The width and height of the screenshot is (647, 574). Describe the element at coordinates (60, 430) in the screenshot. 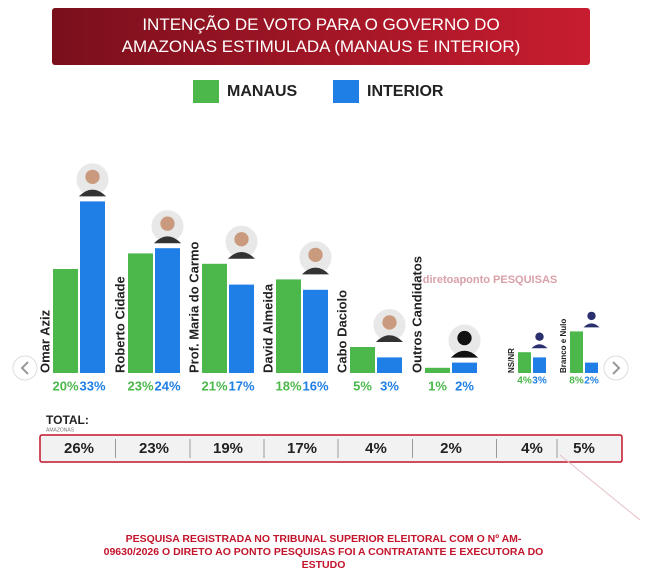

I see `total-sublabel: AMAZONAS` at that location.